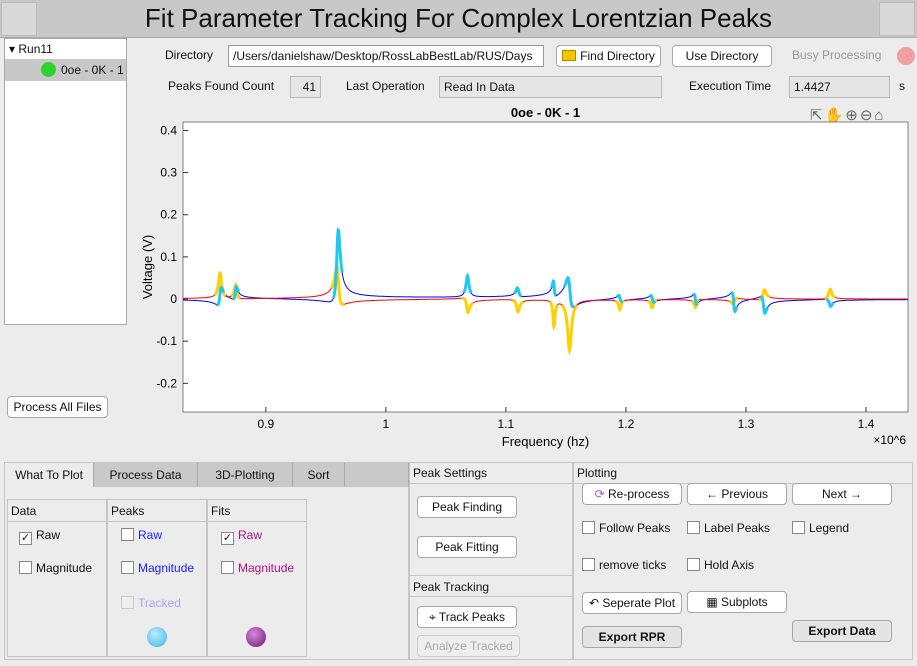 This screenshot has height=666, width=917. What do you see at coordinates (633, 565) in the screenshot?
I see `checkbox-label: remove ticks` at bounding box center [633, 565].